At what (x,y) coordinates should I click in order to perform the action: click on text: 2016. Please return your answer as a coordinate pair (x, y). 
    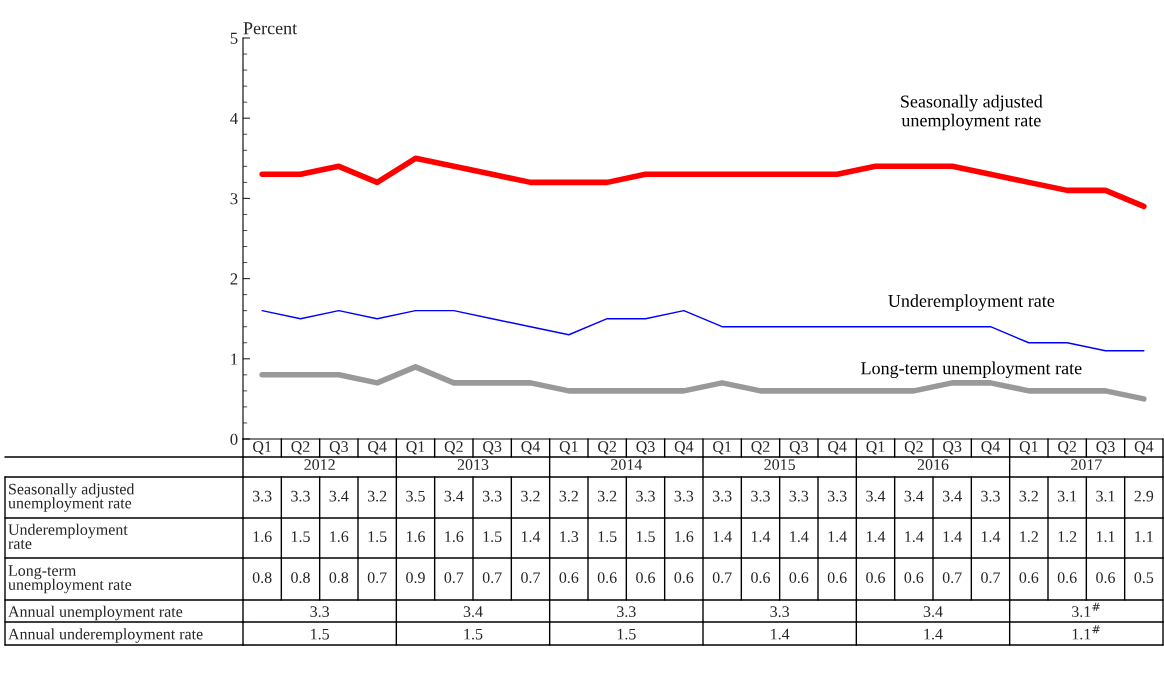
    Looking at the image, I should click on (933, 464).